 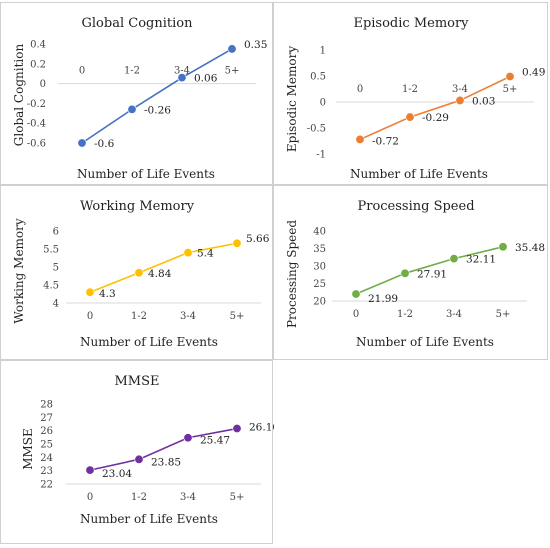 I want to click on data-label: 5.66, so click(x=258, y=239).